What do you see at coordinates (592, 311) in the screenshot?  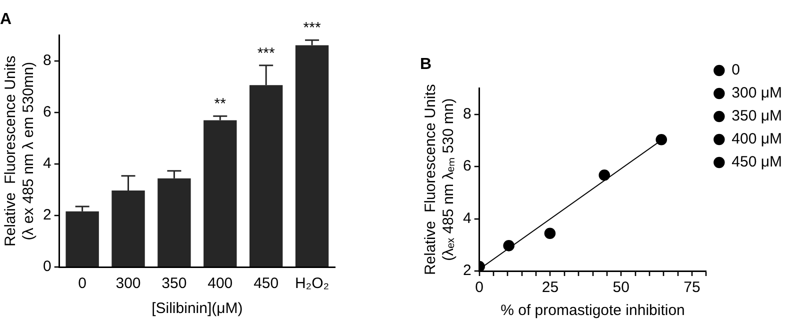 I see `x-axis-title: % of promastigote inhibition` at bounding box center [592, 311].